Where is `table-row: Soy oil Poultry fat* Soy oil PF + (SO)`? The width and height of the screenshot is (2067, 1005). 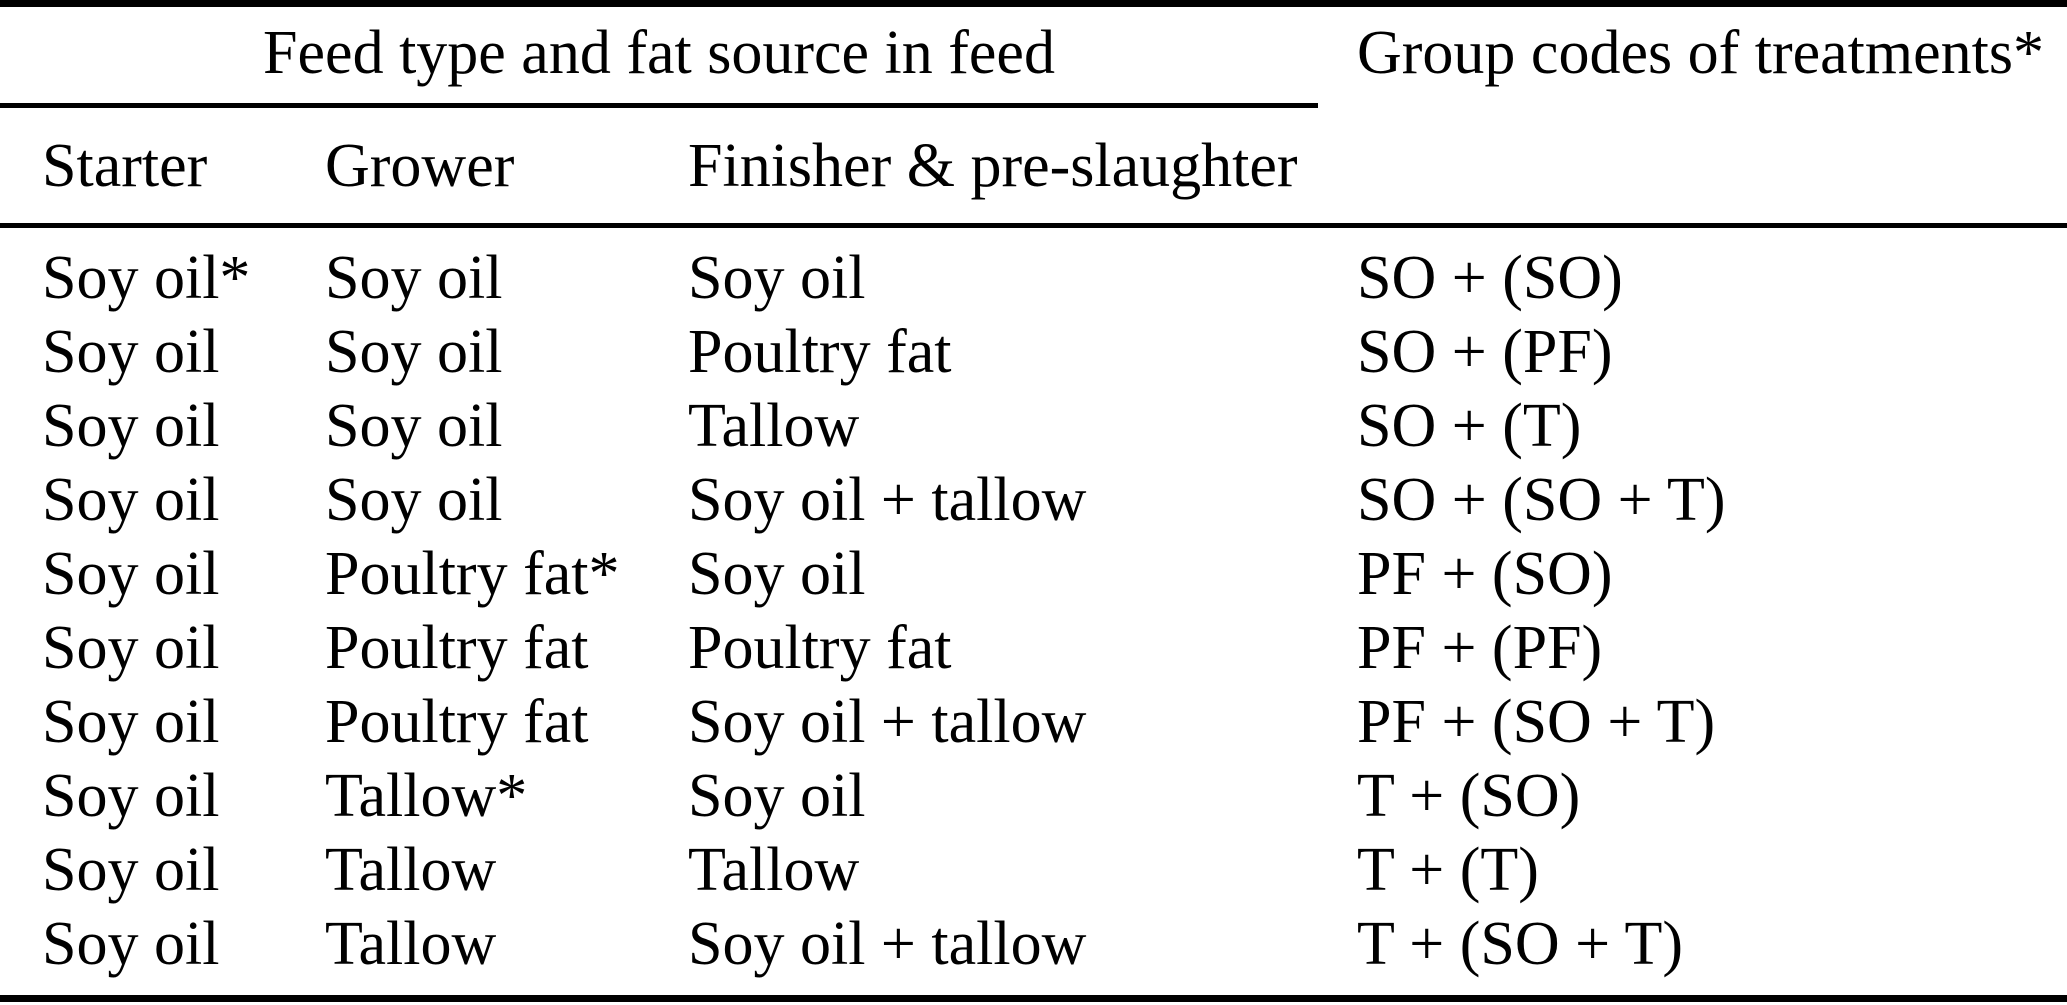
table-row: Soy oil Poultry fat* Soy oil PF + (SO) is located at coordinates (1033, 574).